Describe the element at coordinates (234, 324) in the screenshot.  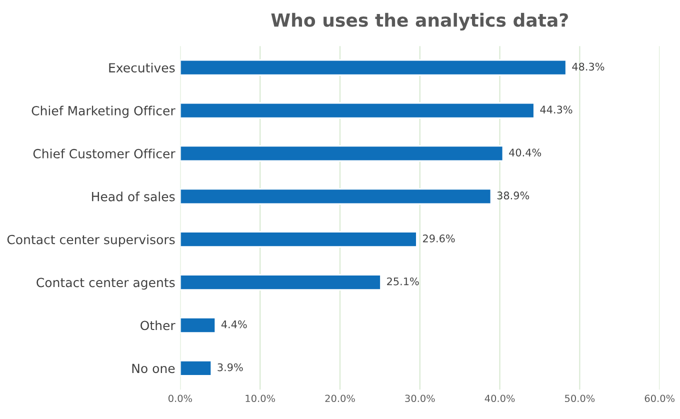
I see `data-label: 4.4%` at that location.